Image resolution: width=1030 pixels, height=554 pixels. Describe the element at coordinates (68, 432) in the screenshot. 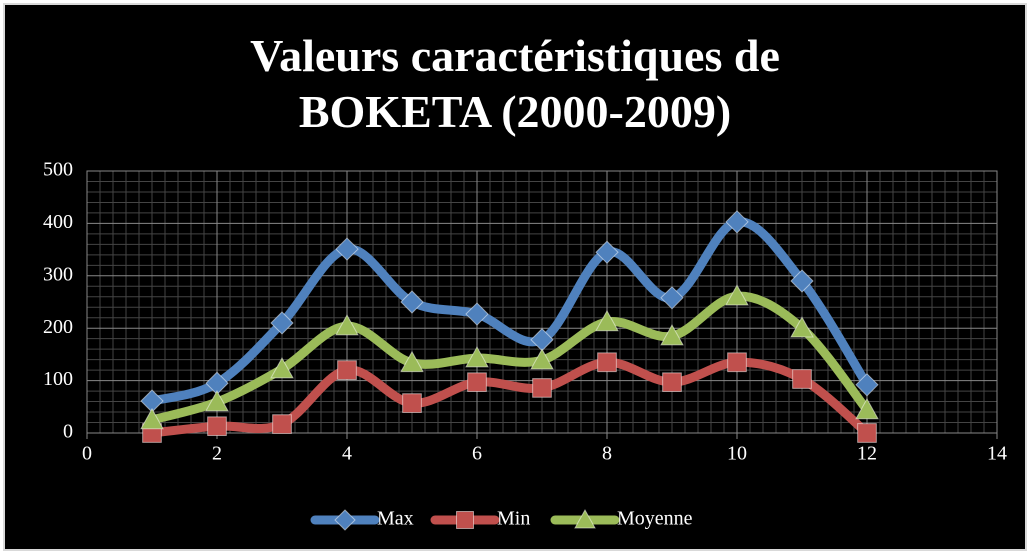

I see `y-tick-label: 0` at that location.